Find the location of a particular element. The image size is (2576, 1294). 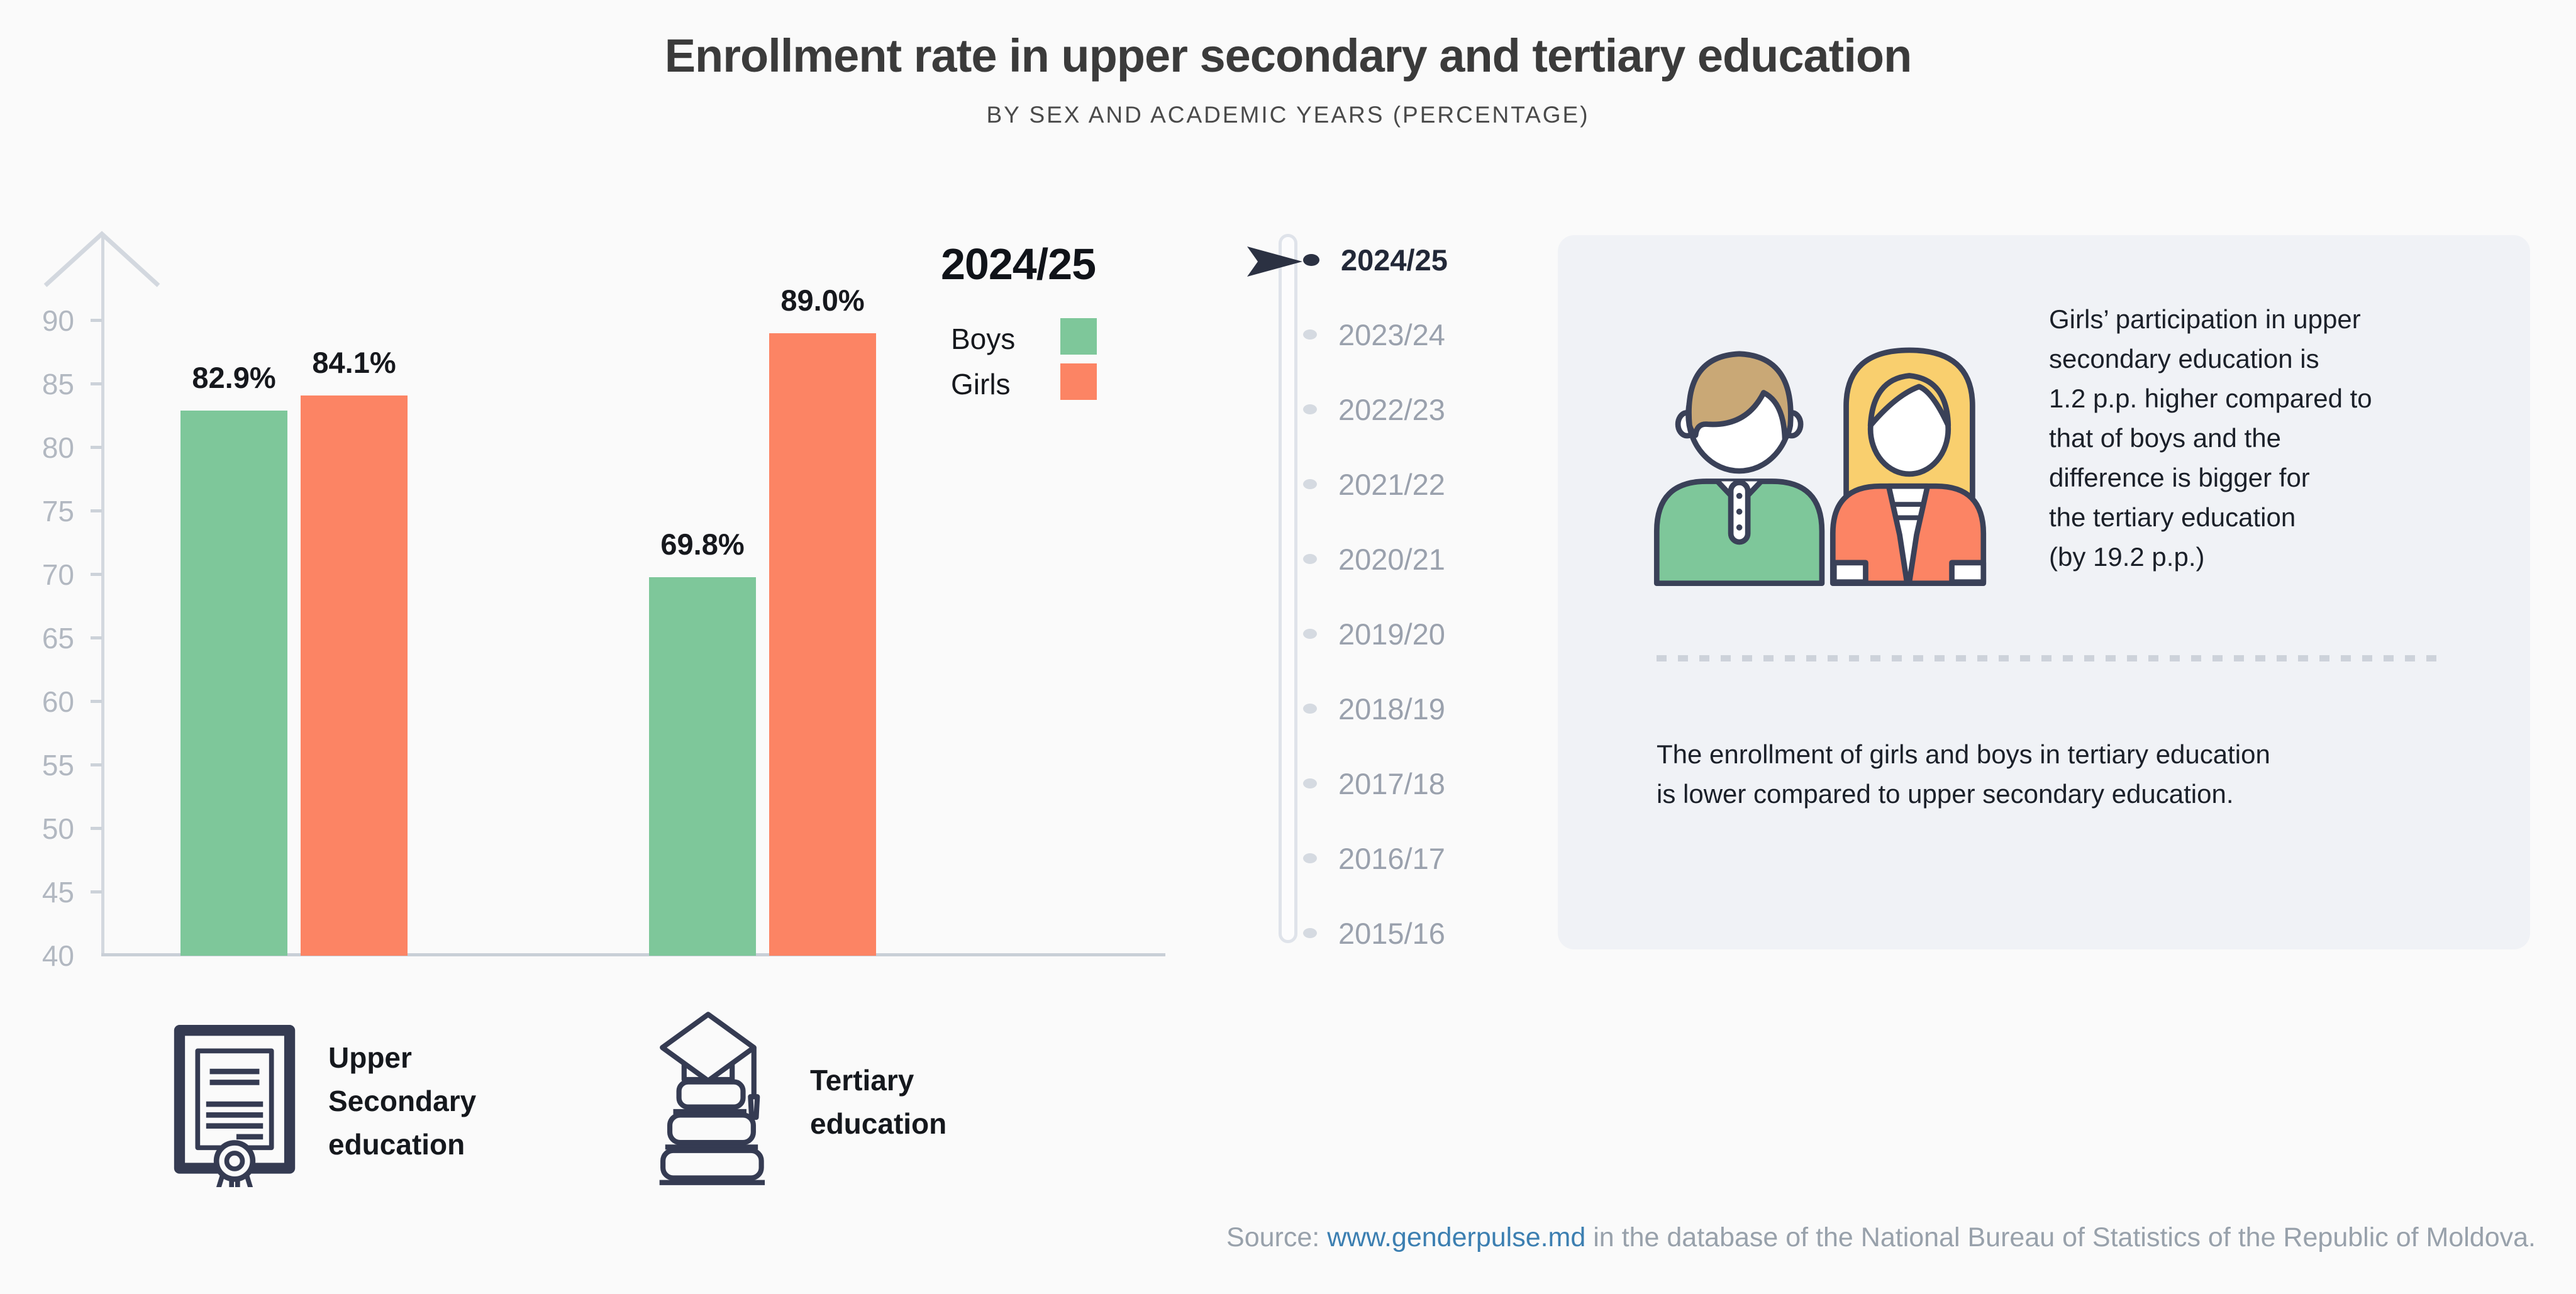

timeline-year-2017-18: 2017/18 is located at coordinates (1374, 783).